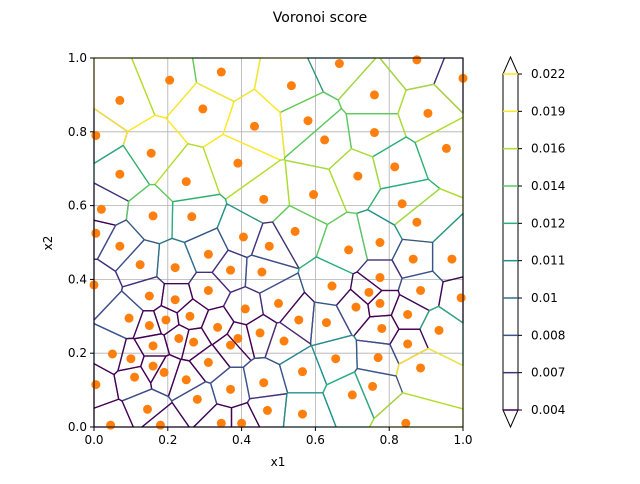 This screenshot has height=484, width=640. I want to click on colorbar-tick-label: 0.019, so click(548, 111).